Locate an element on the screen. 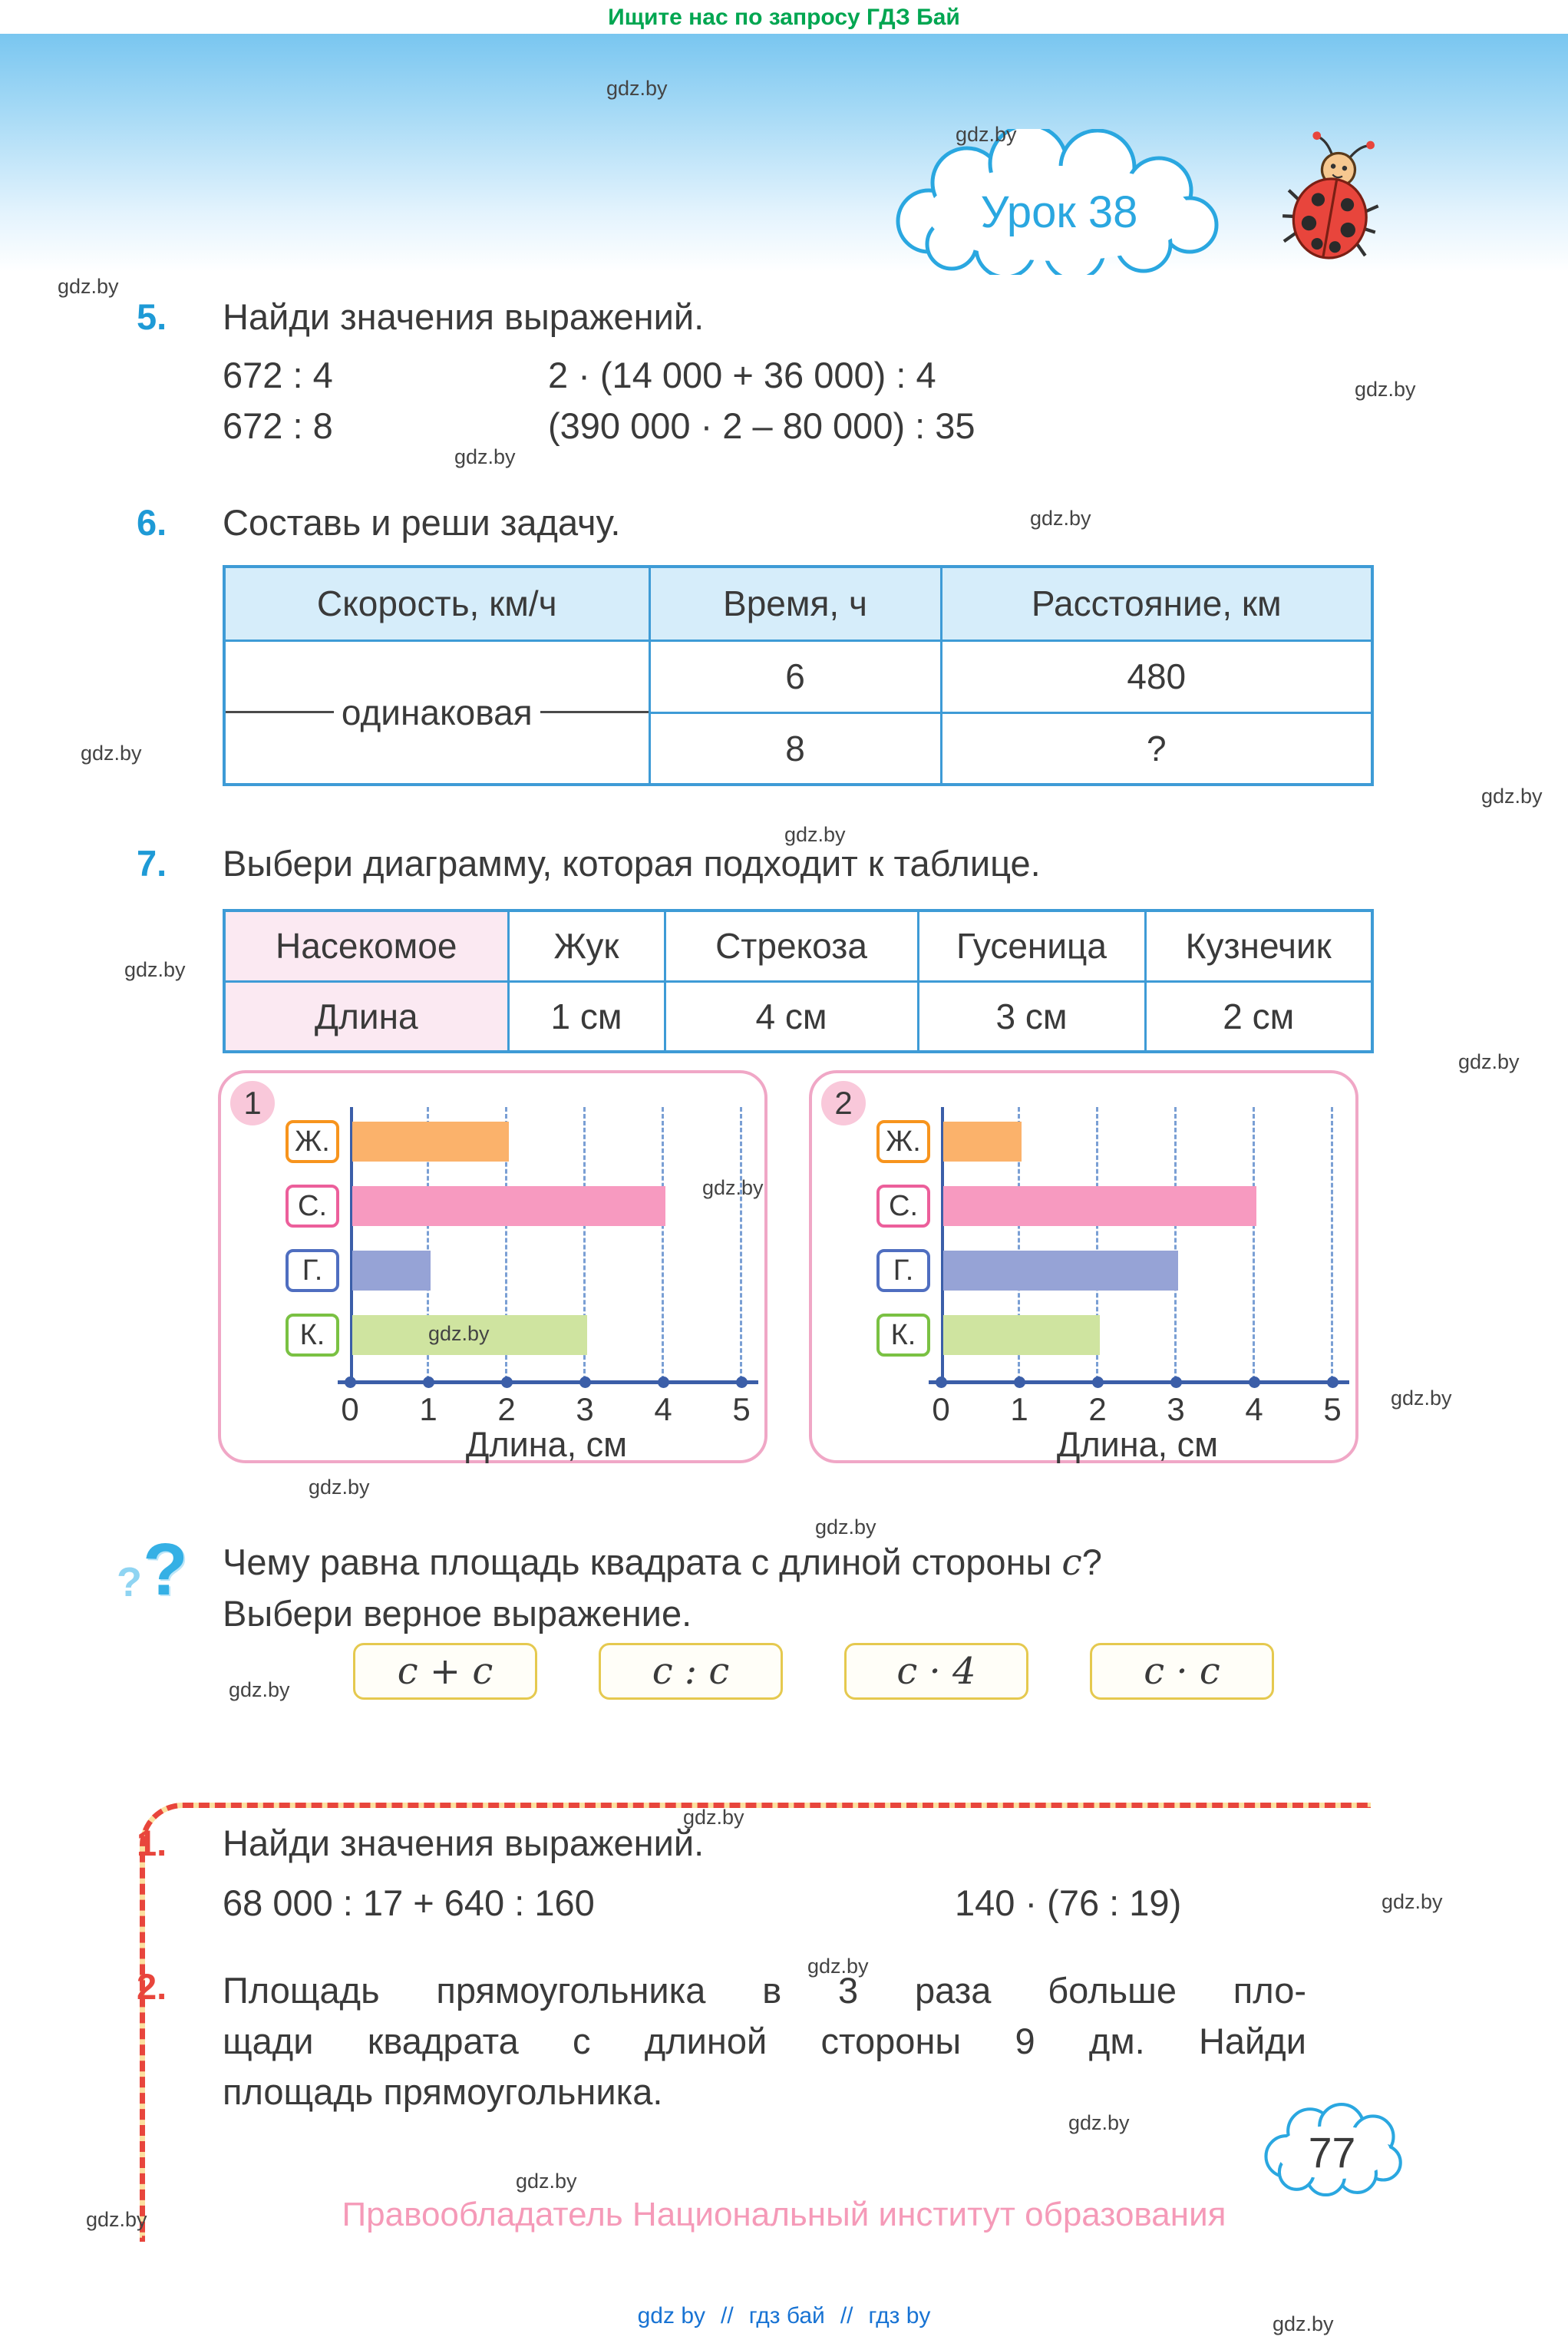 Image resolution: width=1568 pixels, height=2340 pixels. table-row: 8 ? is located at coordinates (799, 748).